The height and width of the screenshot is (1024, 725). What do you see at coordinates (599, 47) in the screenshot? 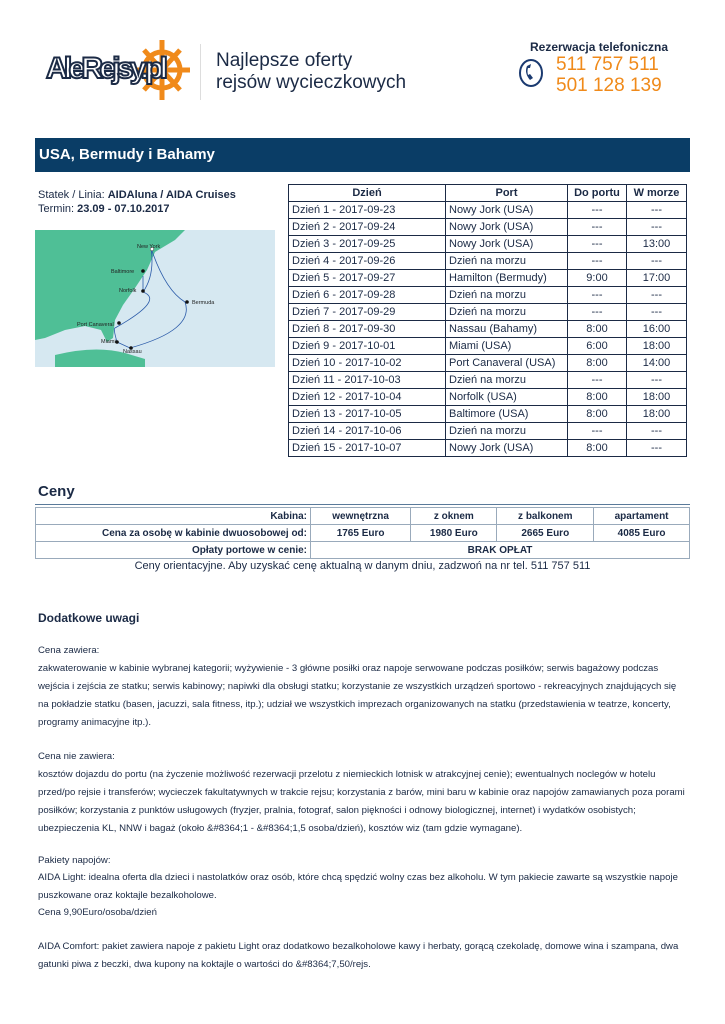
I see `reservation-label: Rezerwacja telefoniczna` at bounding box center [599, 47].